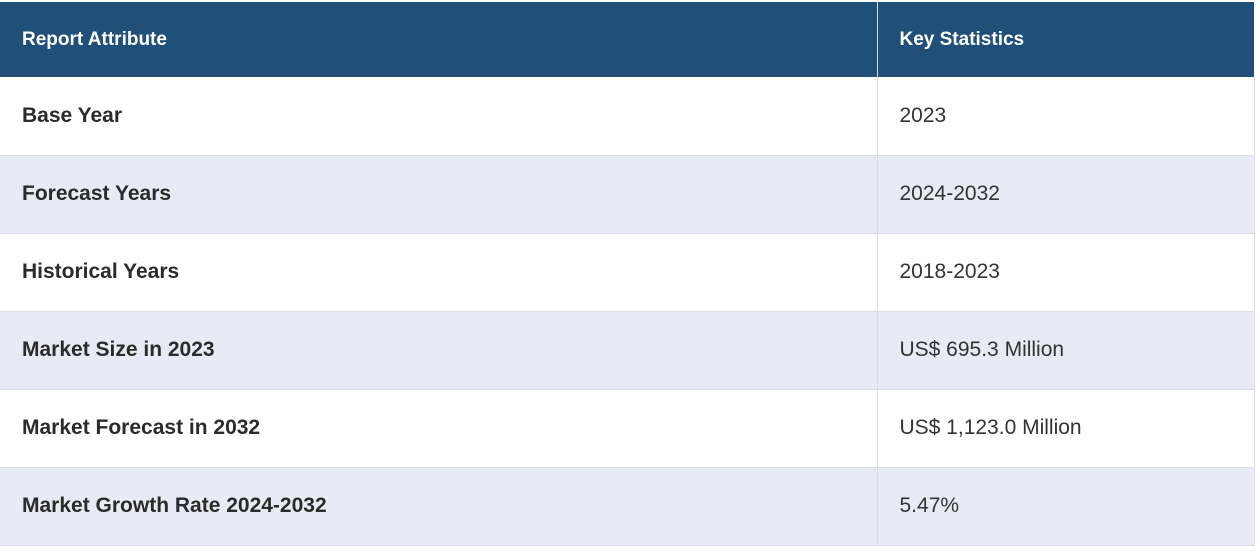 The width and height of the screenshot is (1260, 553). Describe the element at coordinates (1065, 116) in the screenshot. I see `statistic-cell: 2023` at that location.